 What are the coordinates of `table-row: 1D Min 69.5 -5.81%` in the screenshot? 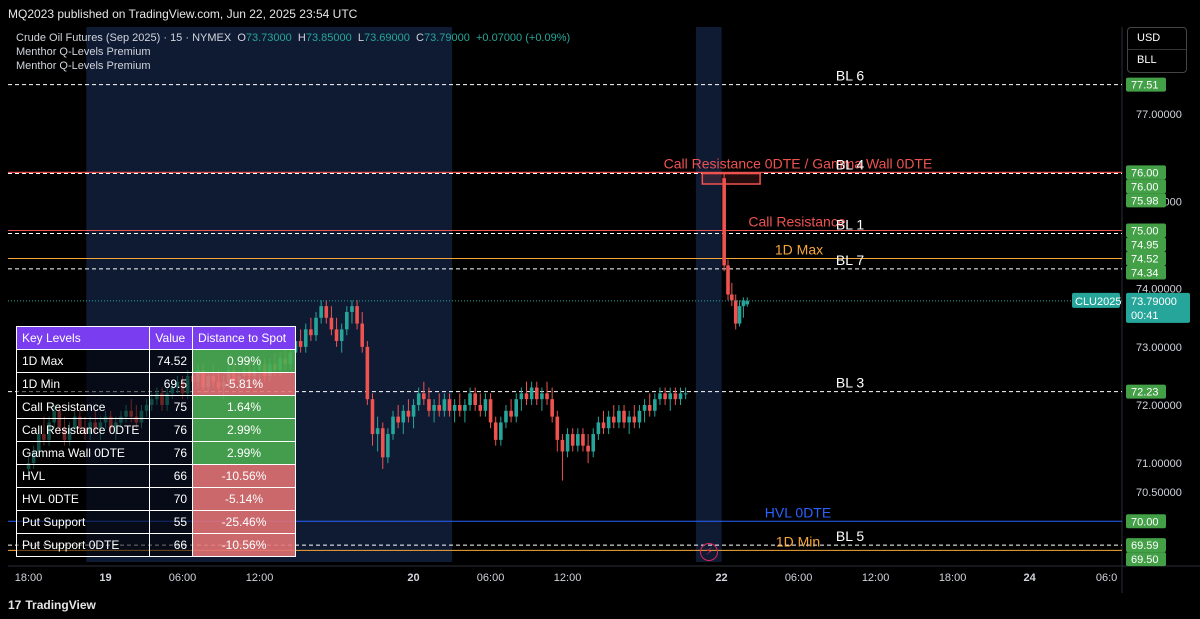 It's located at (155, 384).